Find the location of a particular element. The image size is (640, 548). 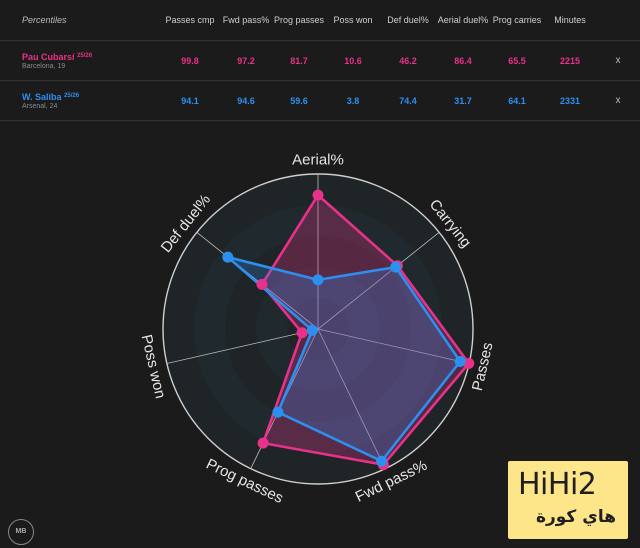

value-cell: 74.4 is located at coordinates (408, 100).